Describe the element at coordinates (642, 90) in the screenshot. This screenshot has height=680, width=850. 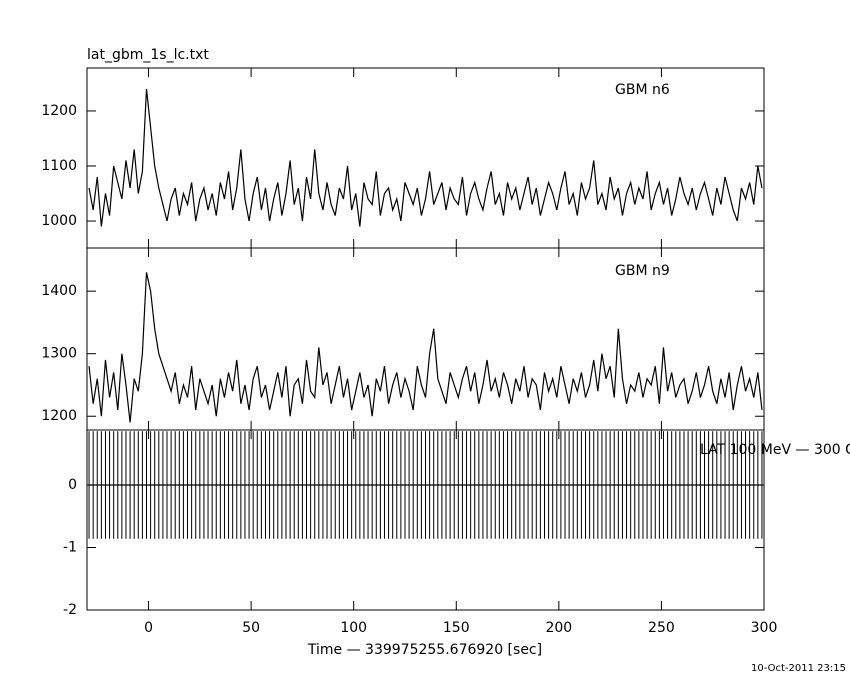
I see `series-label: GBM n6` at that location.